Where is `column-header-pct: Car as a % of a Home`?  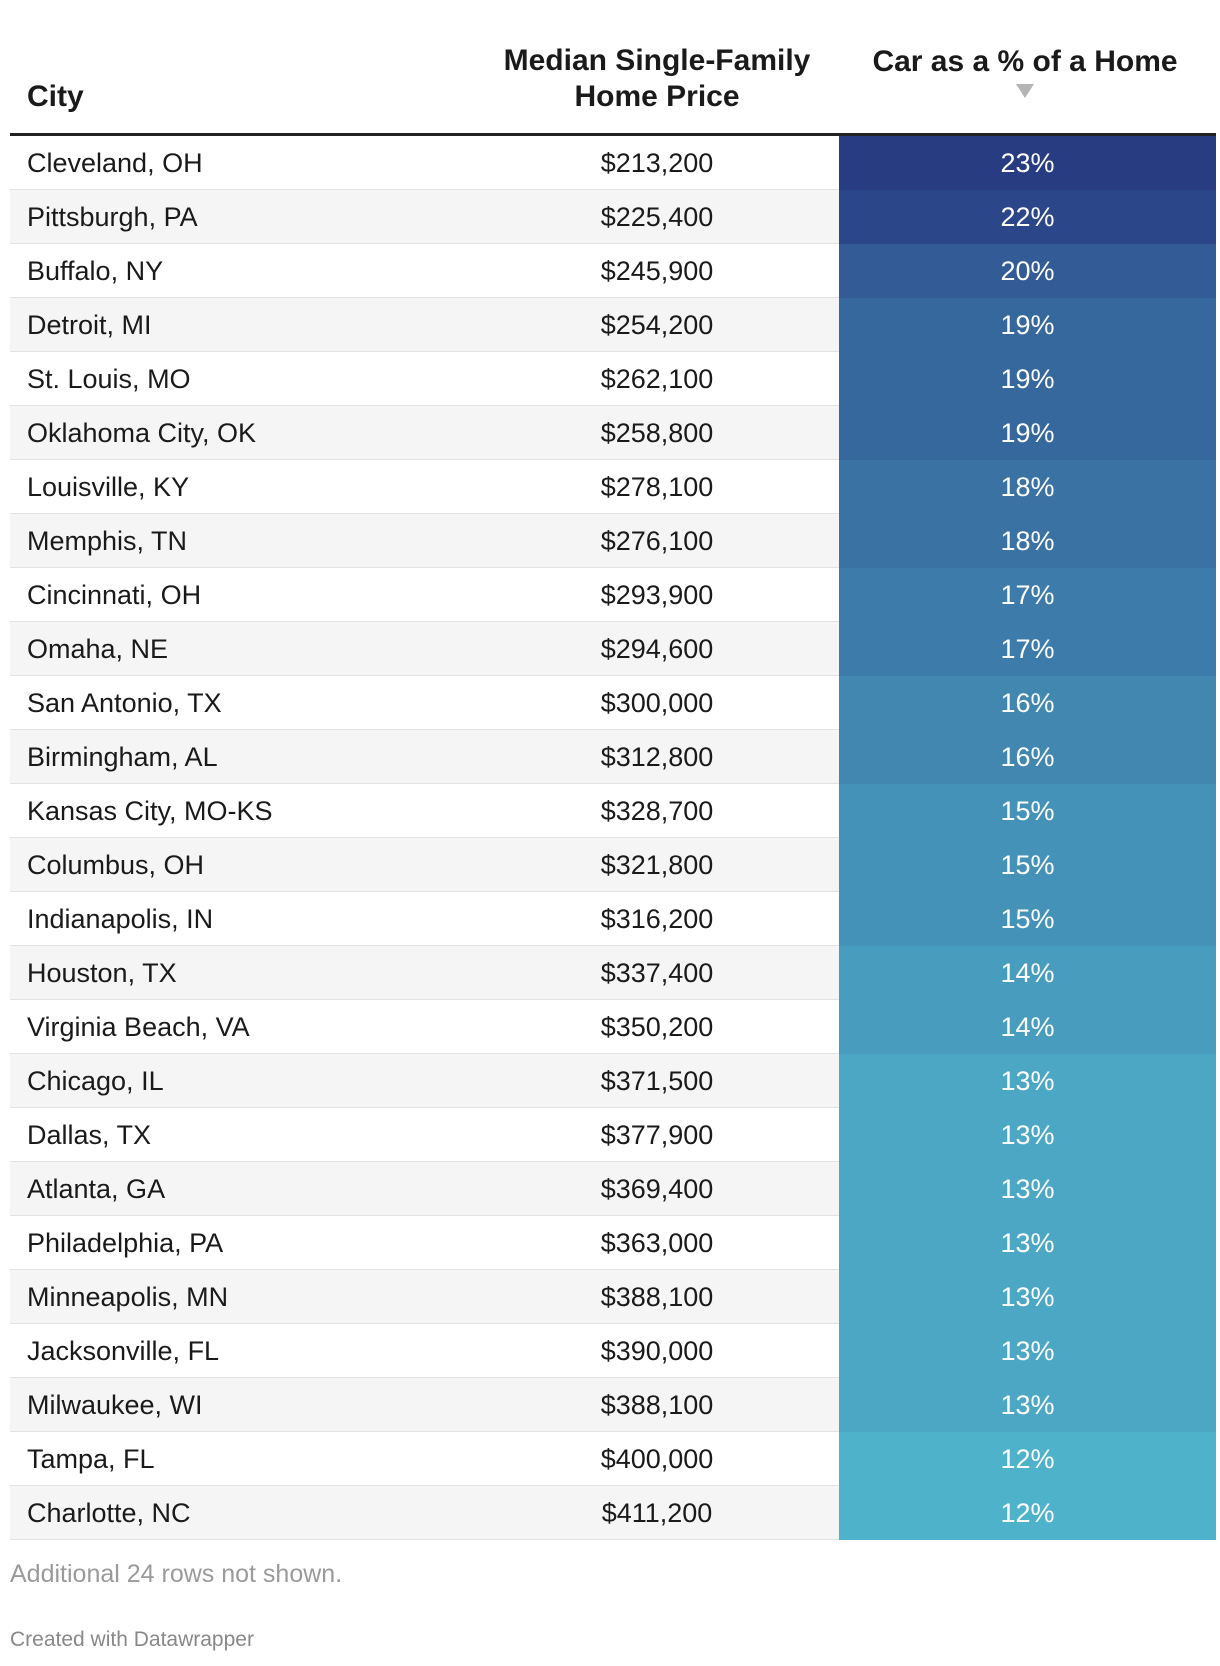
column-header-pct: Car as a % of a Home is located at coordinates (1025, 71).